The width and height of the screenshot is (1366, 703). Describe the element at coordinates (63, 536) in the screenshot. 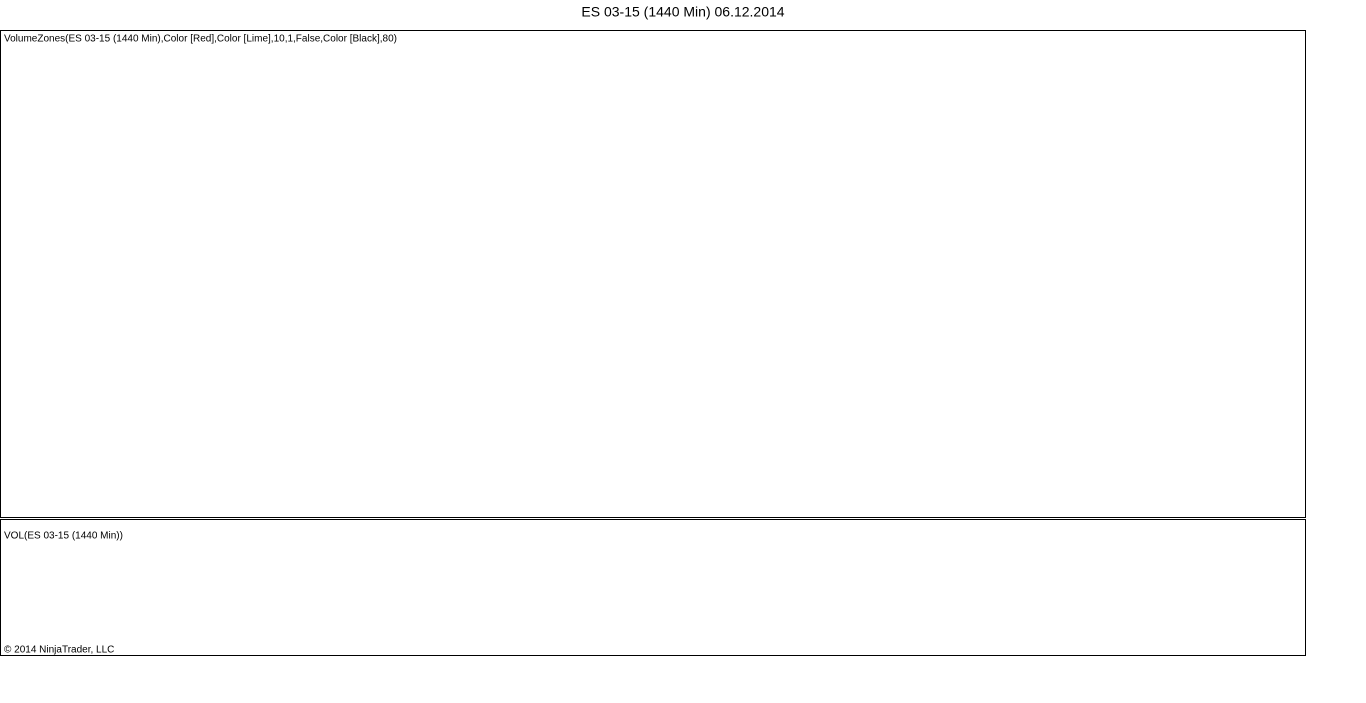

I see `volume-label: VOL(ES 03-15 (1440 Min))` at that location.